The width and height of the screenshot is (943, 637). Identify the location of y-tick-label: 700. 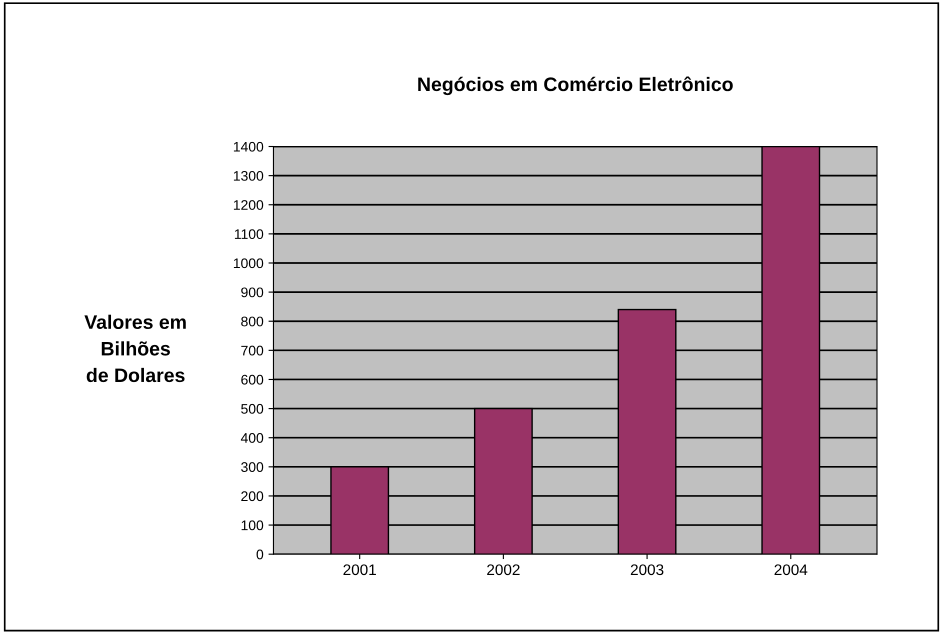
(252, 351).